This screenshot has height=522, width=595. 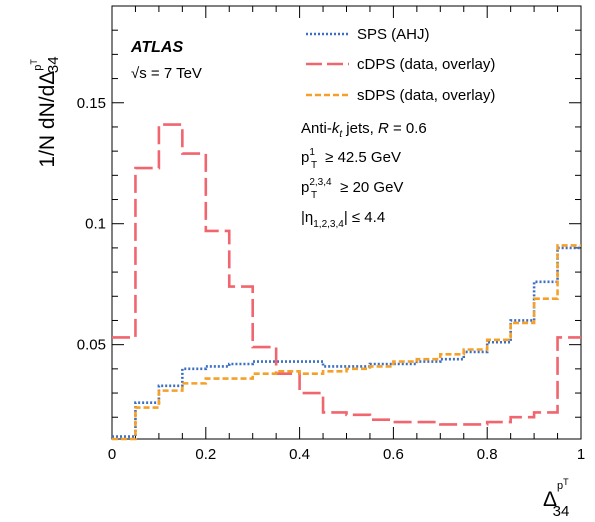 I want to click on x-tick-label: 0, so click(x=112, y=454).